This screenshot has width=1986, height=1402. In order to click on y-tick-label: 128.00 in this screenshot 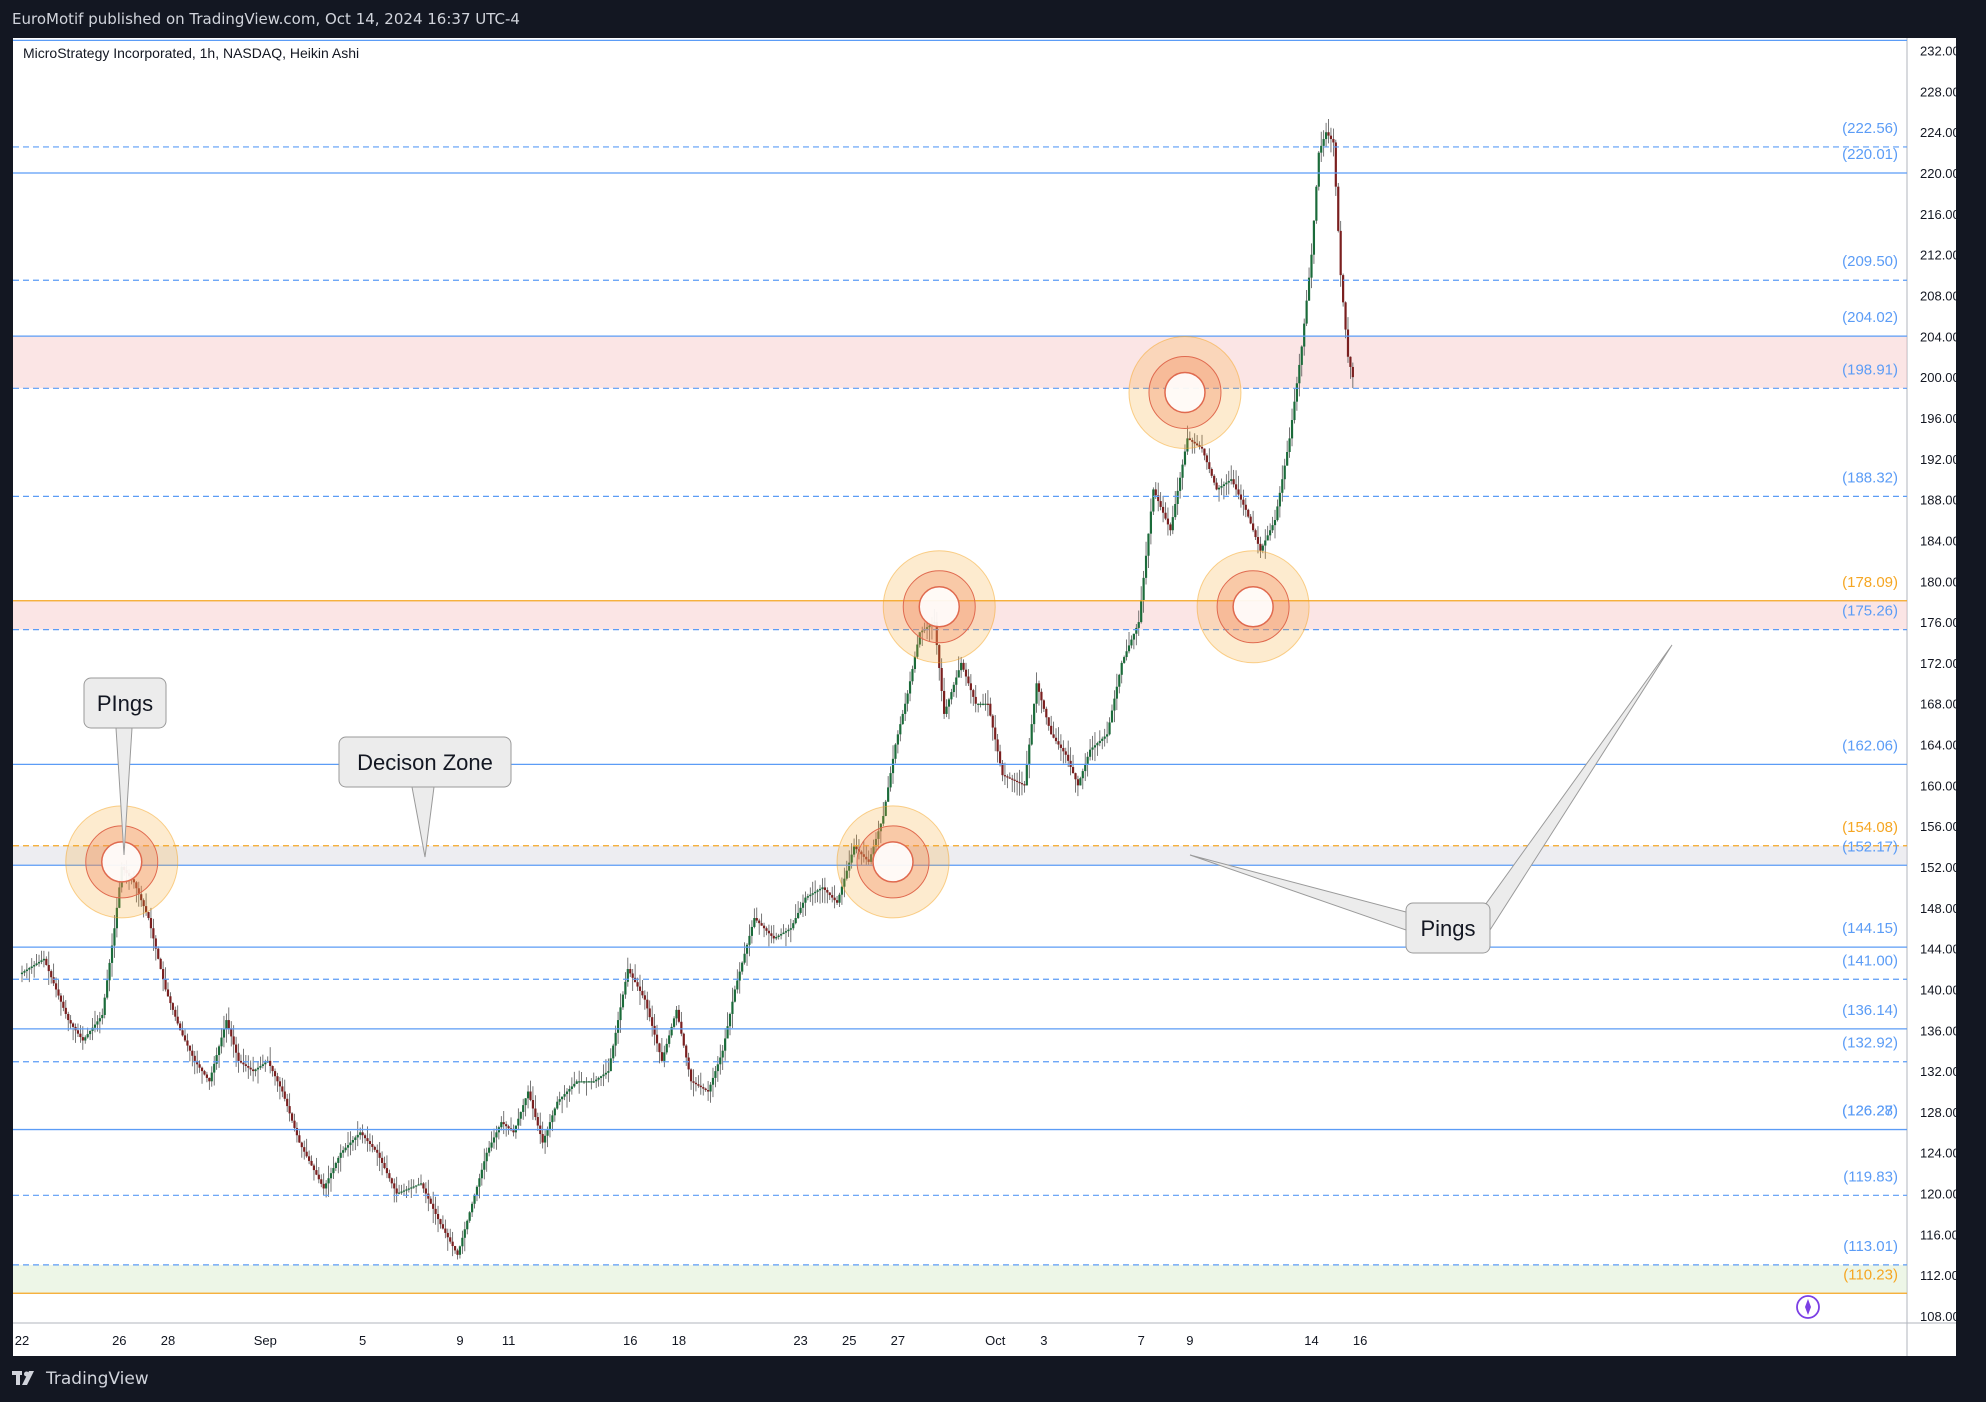, I will do `click(1940, 1112)`.